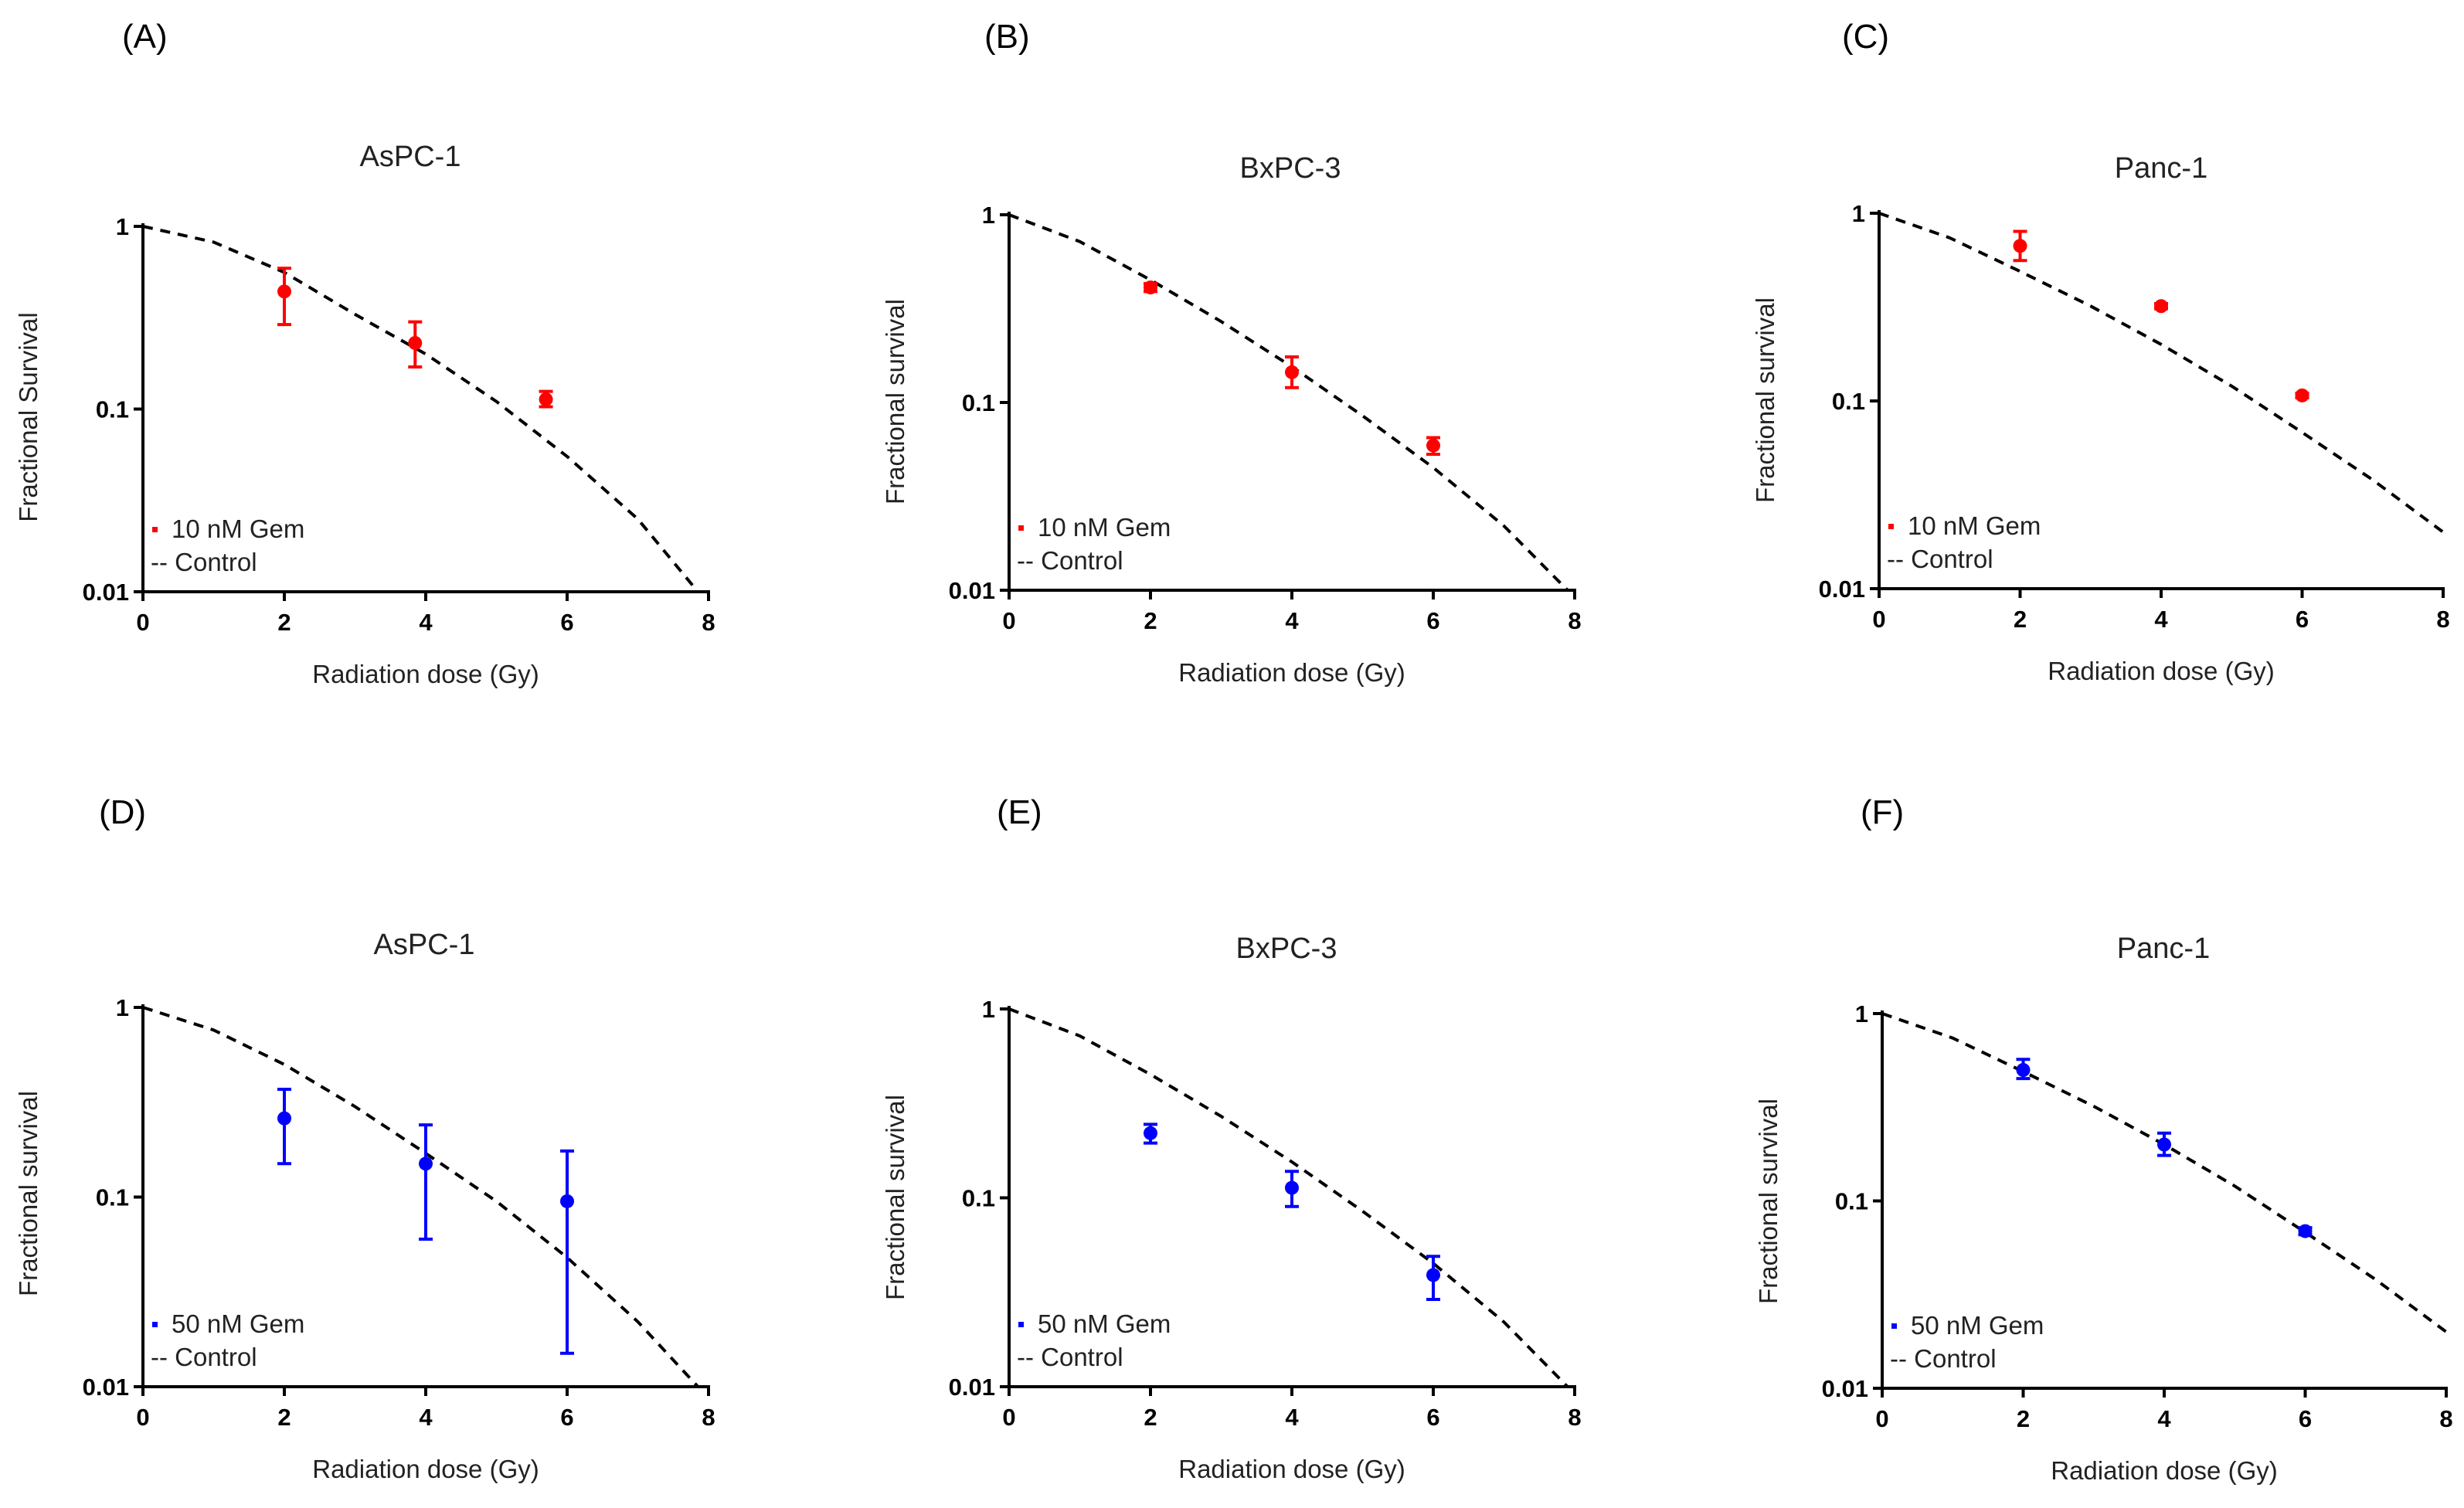 The image size is (2464, 1508). Describe the element at coordinates (424, 945) in the screenshot. I see `chart-title: AsPC-1` at that location.